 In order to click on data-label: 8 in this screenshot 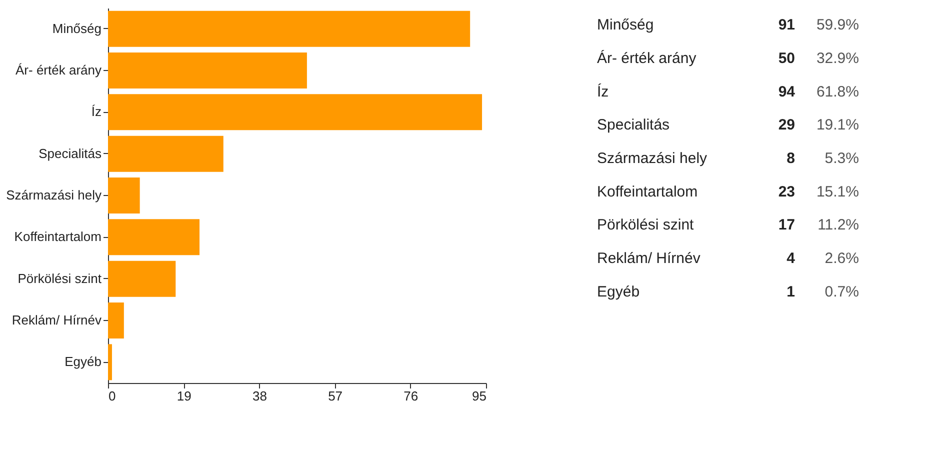, I will do `click(790, 158)`.